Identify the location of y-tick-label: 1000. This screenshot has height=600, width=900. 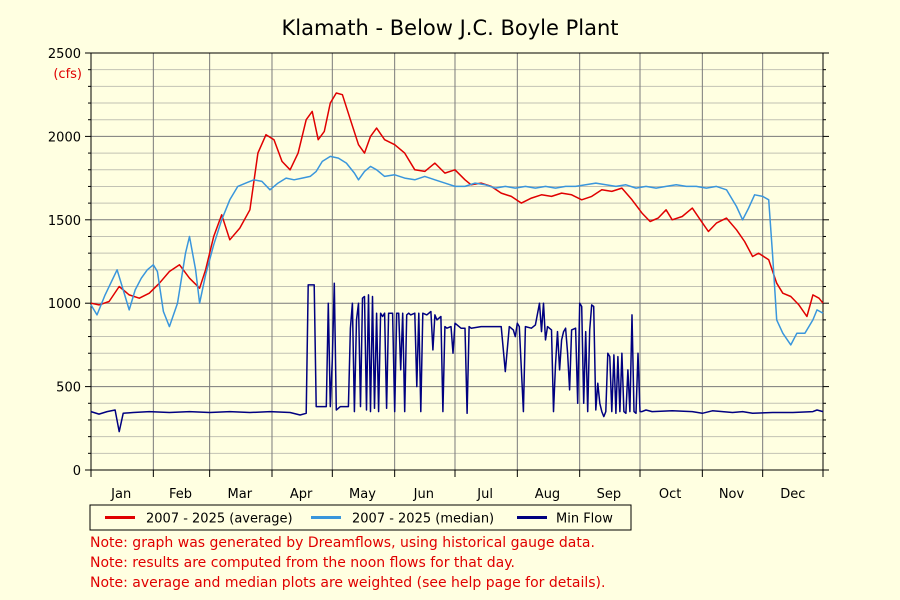
(64, 304).